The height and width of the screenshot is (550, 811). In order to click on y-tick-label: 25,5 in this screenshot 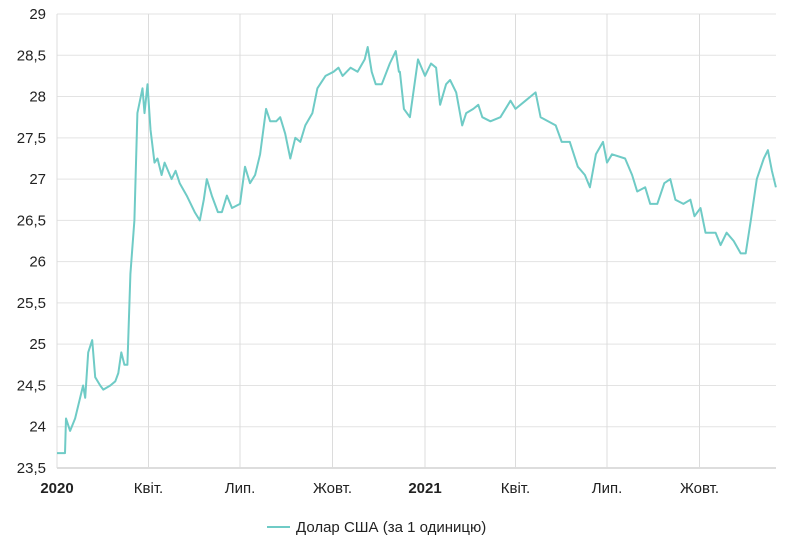, I will do `click(31, 303)`.